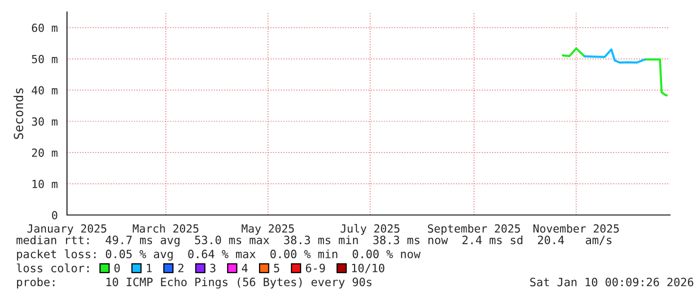 This screenshot has width=697, height=297. I want to click on legend-label: 4, so click(245, 268).